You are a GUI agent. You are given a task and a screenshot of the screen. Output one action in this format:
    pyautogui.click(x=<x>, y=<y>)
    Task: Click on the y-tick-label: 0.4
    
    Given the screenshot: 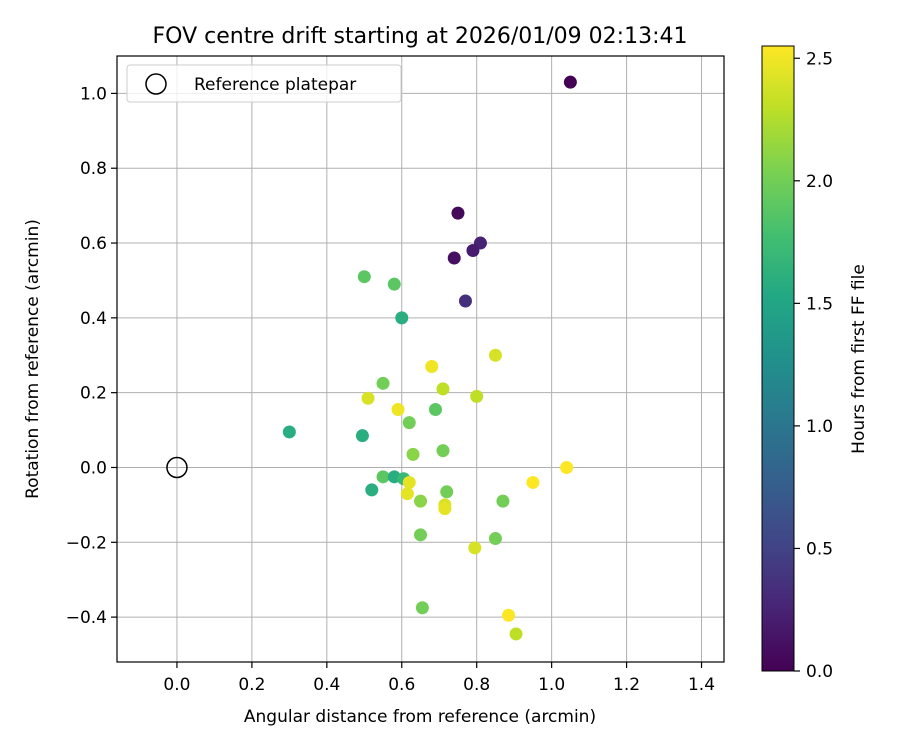 What is the action you would take?
    pyautogui.click(x=93, y=319)
    